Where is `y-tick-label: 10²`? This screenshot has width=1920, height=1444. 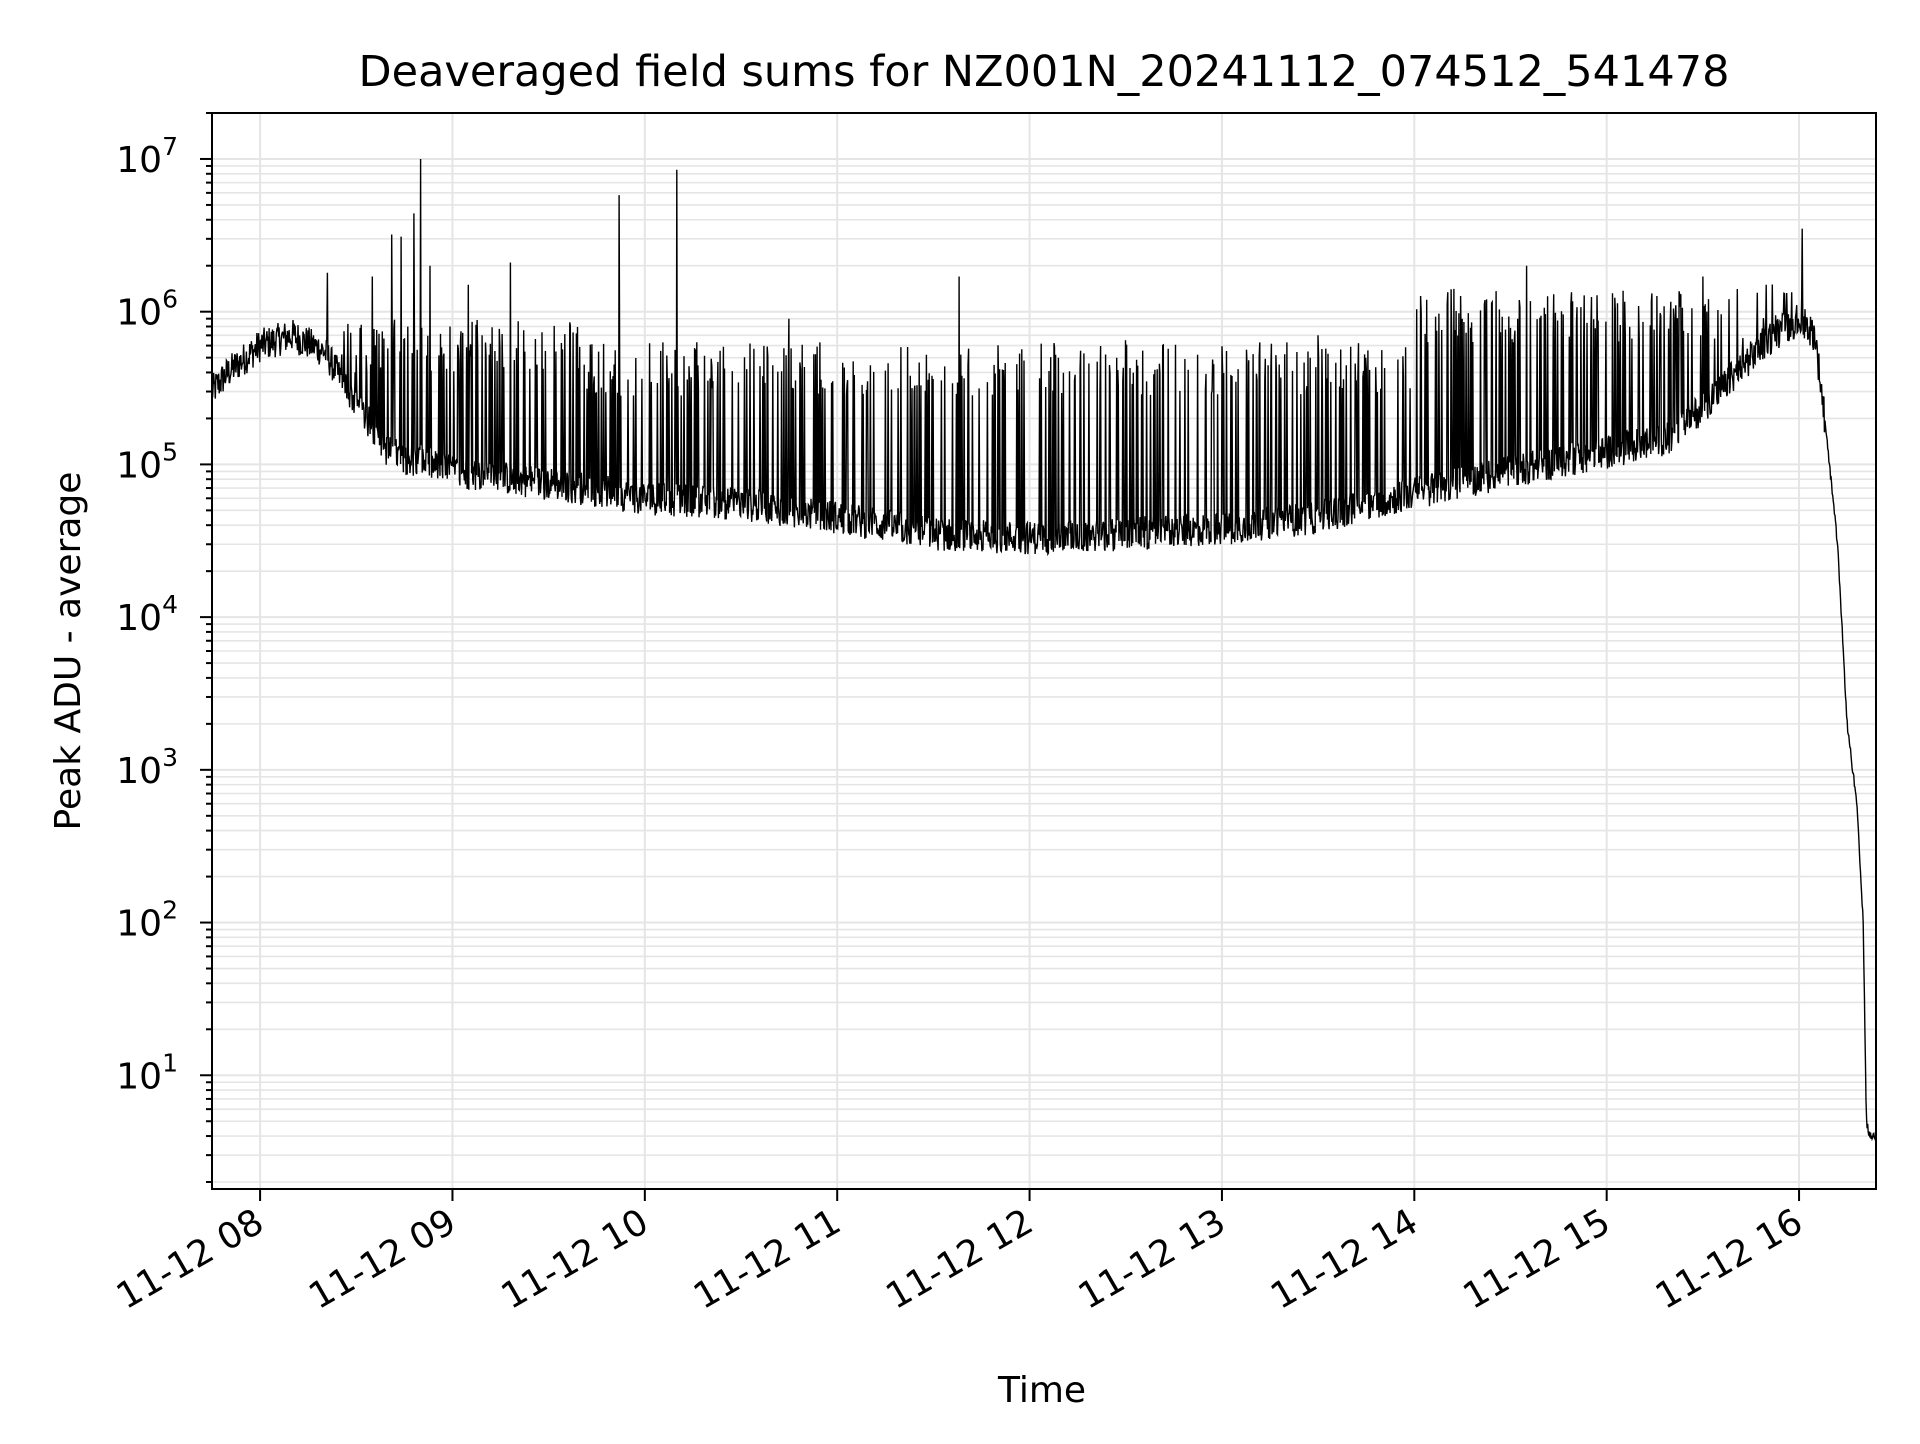
y-tick-label: 10² is located at coordinates (147, 920).